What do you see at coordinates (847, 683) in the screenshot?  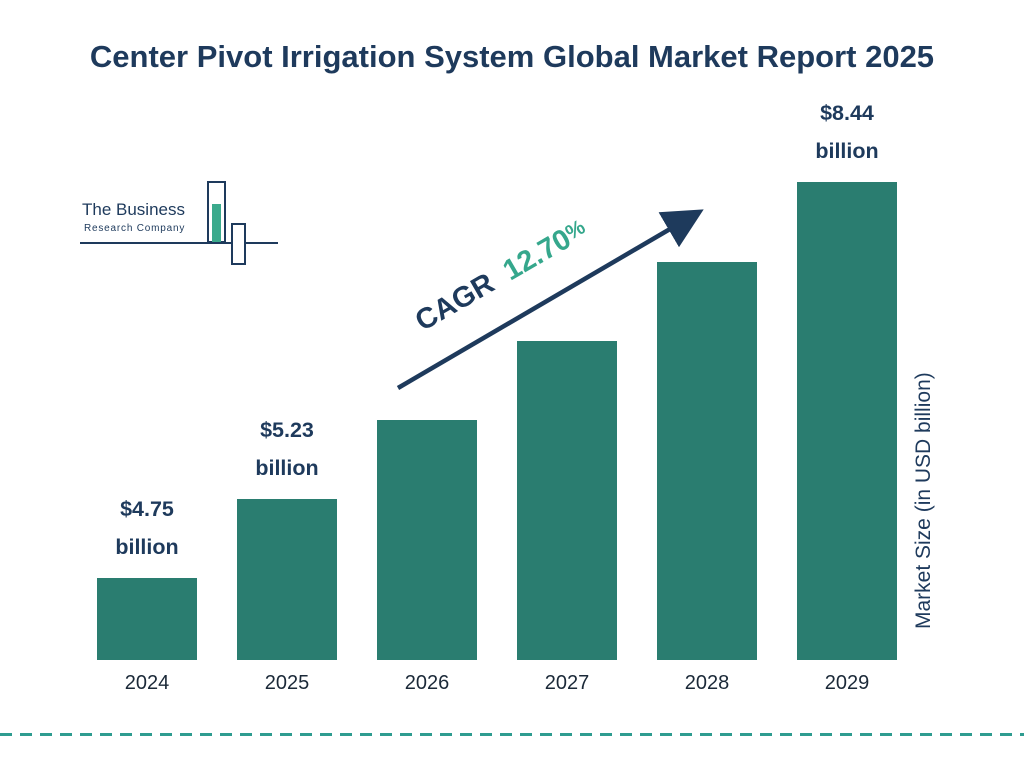 I see `x-axis-label-2029: 2029` at bounding box center [847, 683].